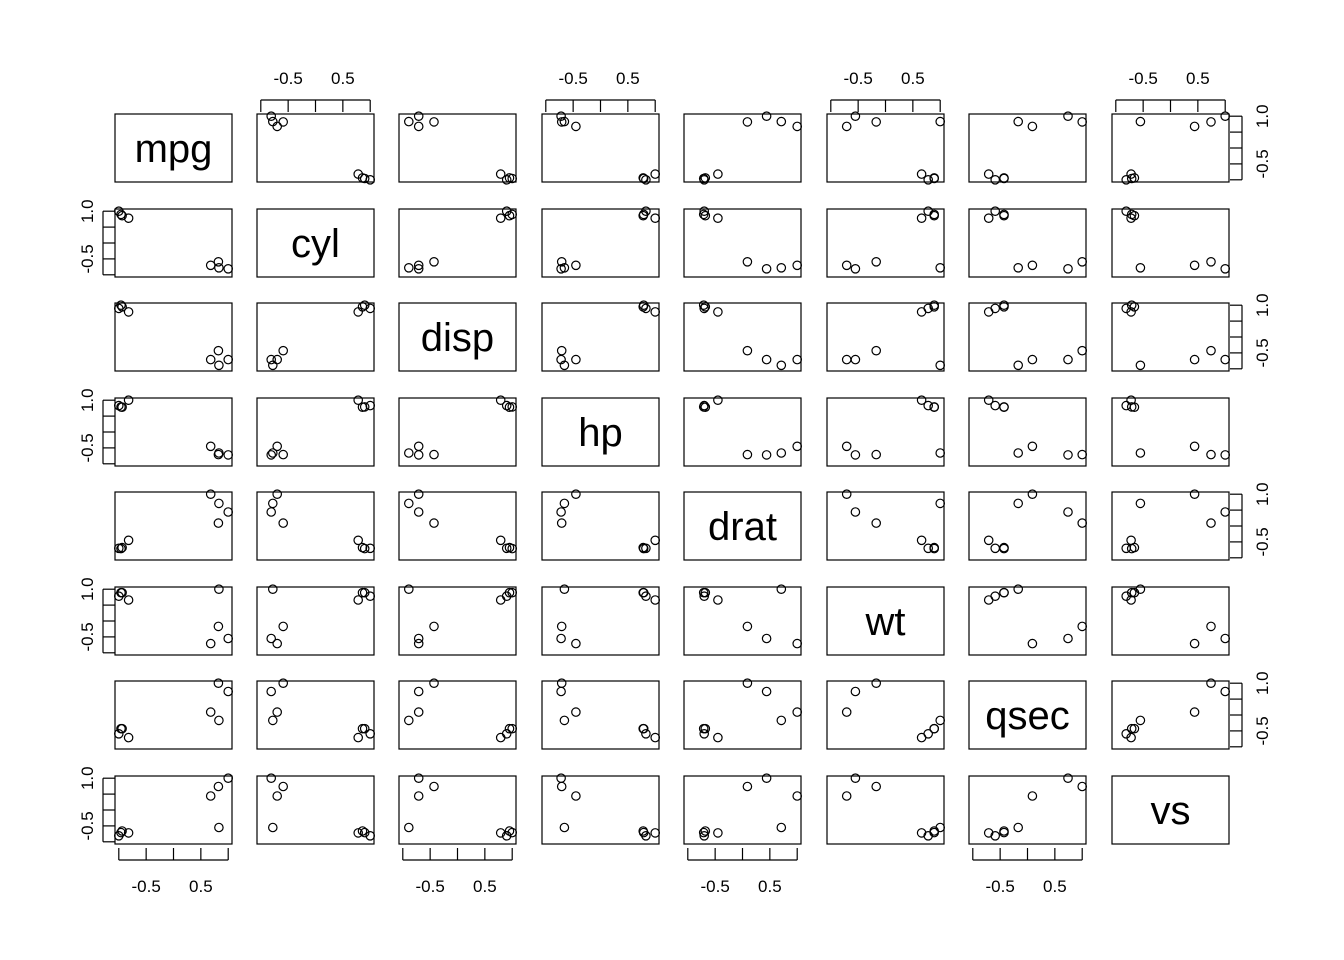 The width and height of the screenshot is (1344, 960). What do you see at coordinates (1143, 78) in the screenshot?
I see `top-tick-label-vs: -0.5` at bounding box center [1143, 78].